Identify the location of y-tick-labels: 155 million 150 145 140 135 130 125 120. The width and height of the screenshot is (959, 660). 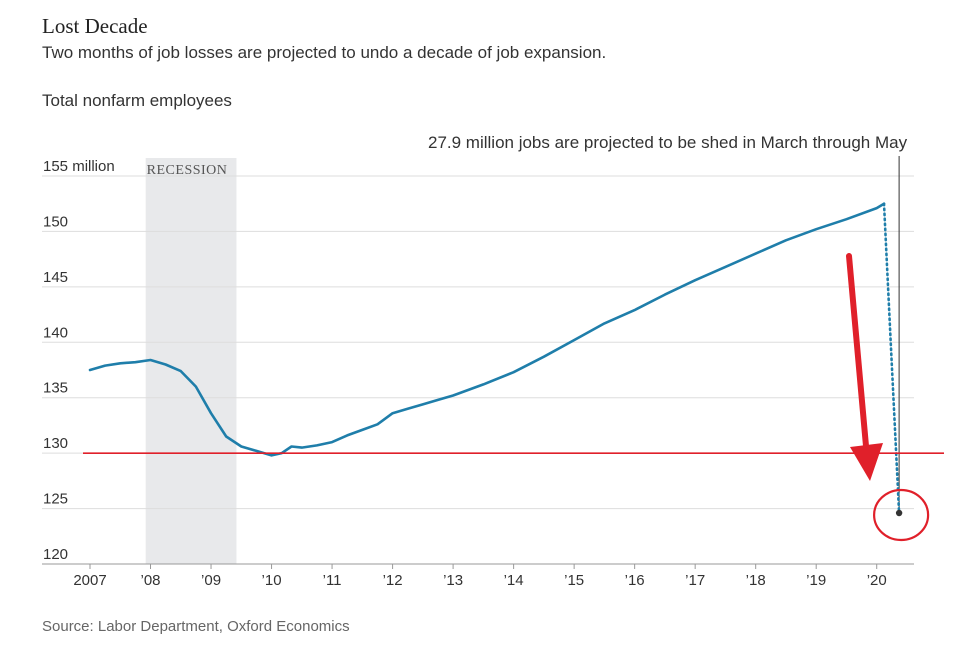
(79, 360).